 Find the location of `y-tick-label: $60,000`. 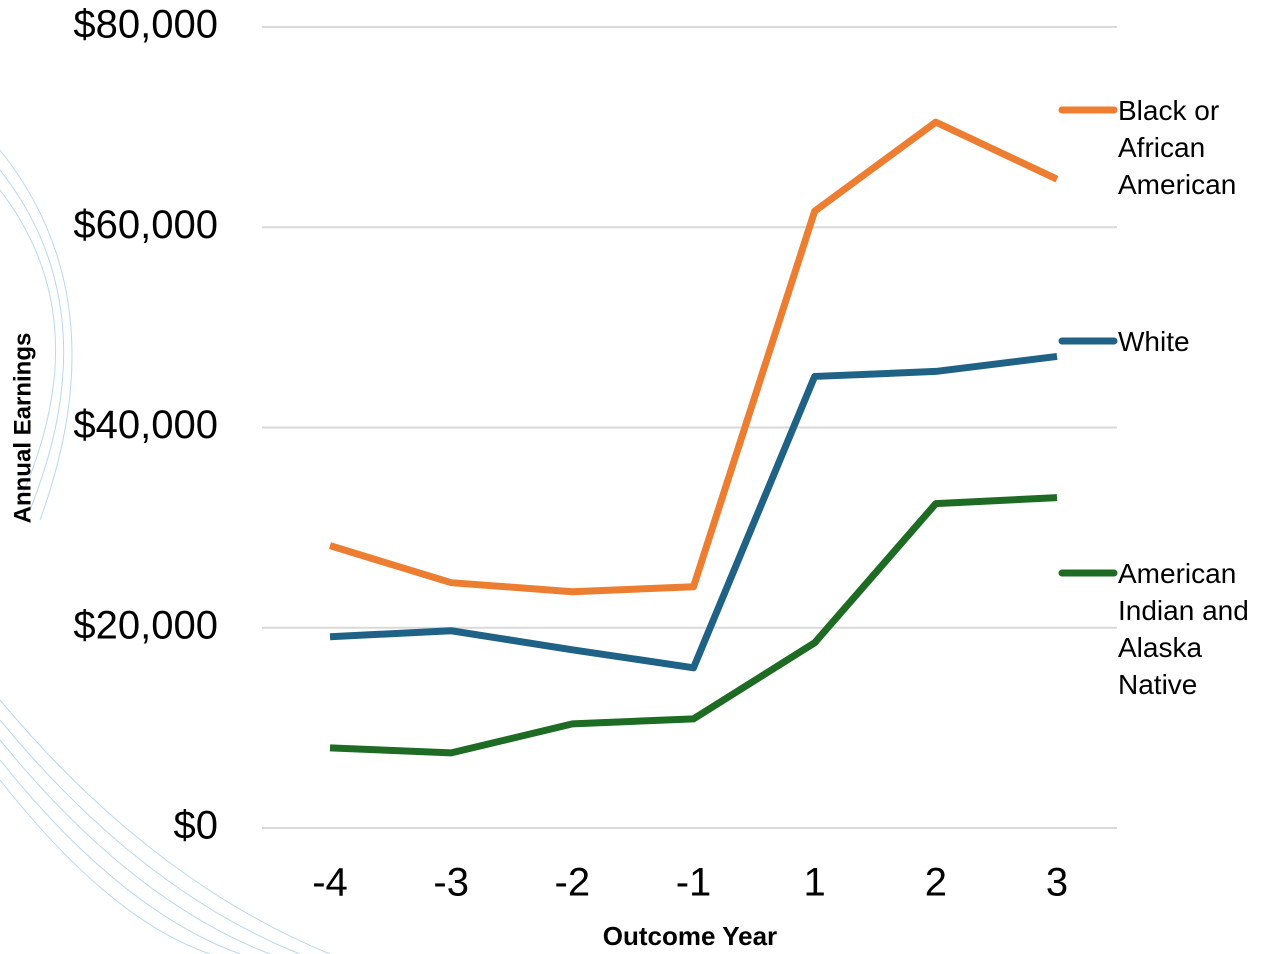

y-tick-label: $60,000 is located at coordinates (145, 225).